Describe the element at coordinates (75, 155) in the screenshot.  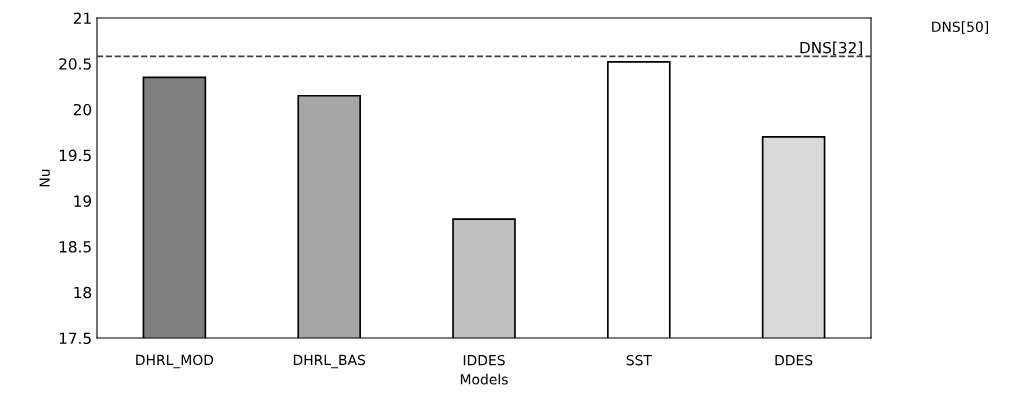
I see `y-tick-label: 19.5` at that location.